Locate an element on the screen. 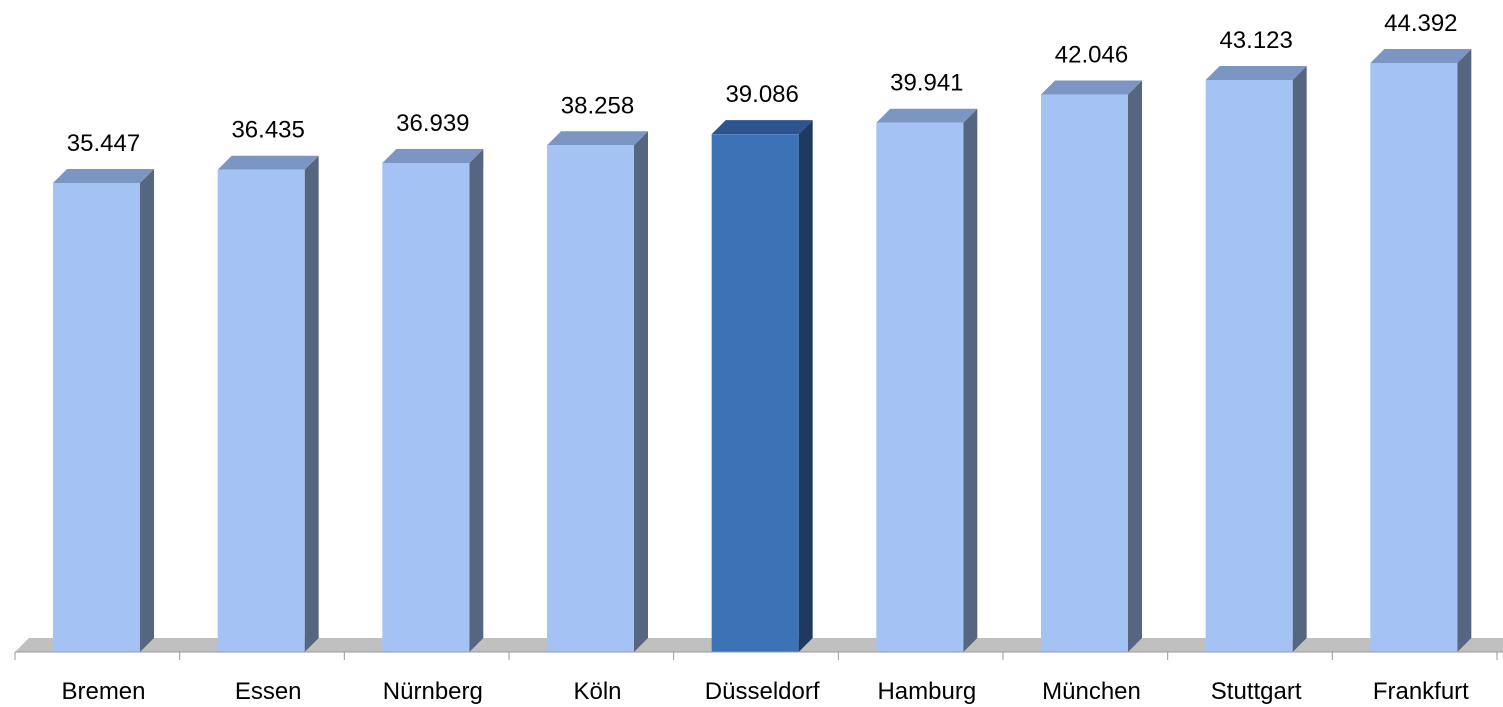 The width and height of the screenshot is (1503, 707). x-tick-label: Essen is located at coordinates (268, 691).